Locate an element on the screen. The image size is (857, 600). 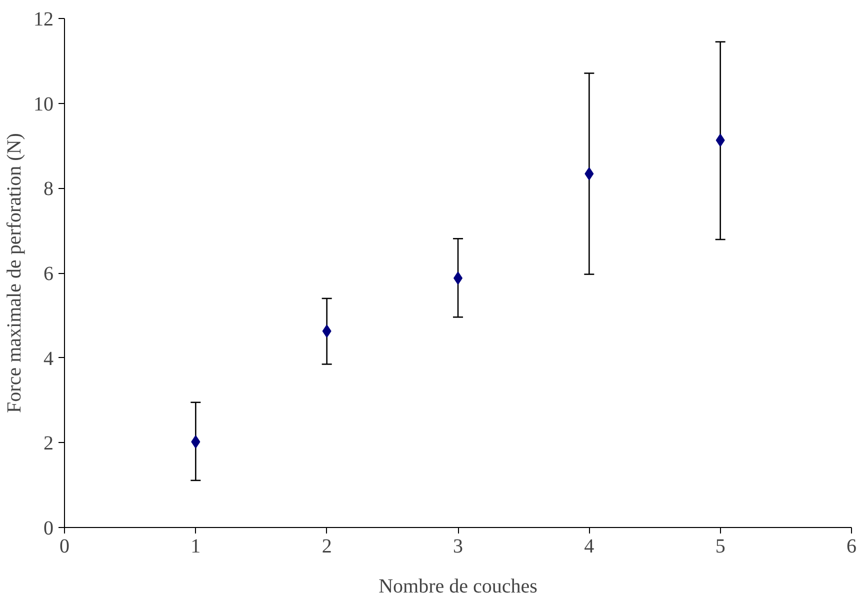
y-tick-label: 6 is located at coordinates (49, 274).